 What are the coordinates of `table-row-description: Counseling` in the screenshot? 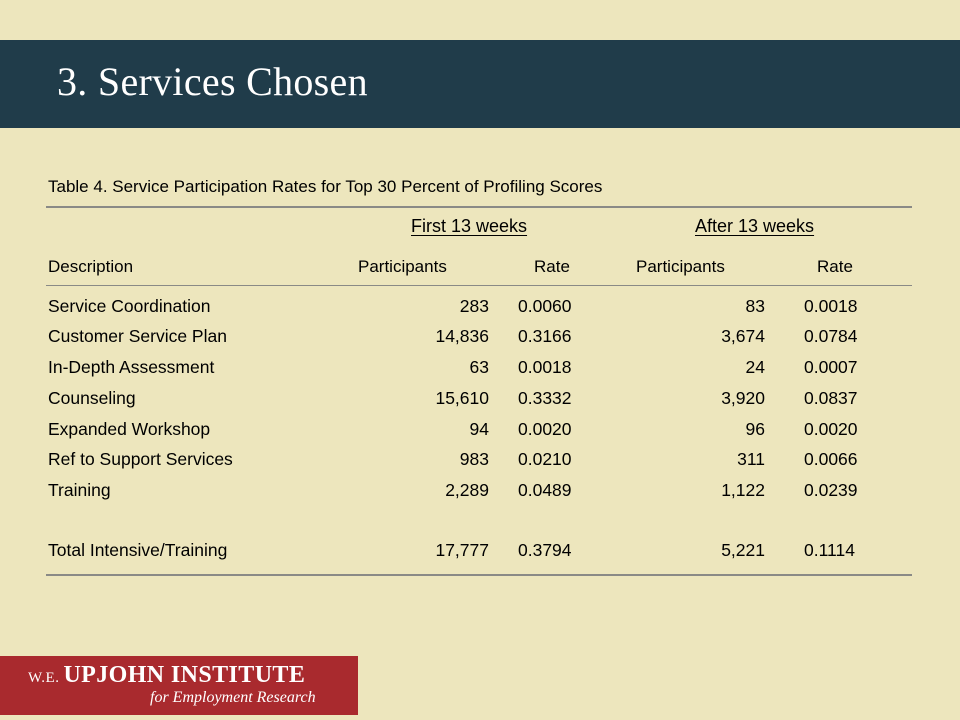 It's located at (92, 398).